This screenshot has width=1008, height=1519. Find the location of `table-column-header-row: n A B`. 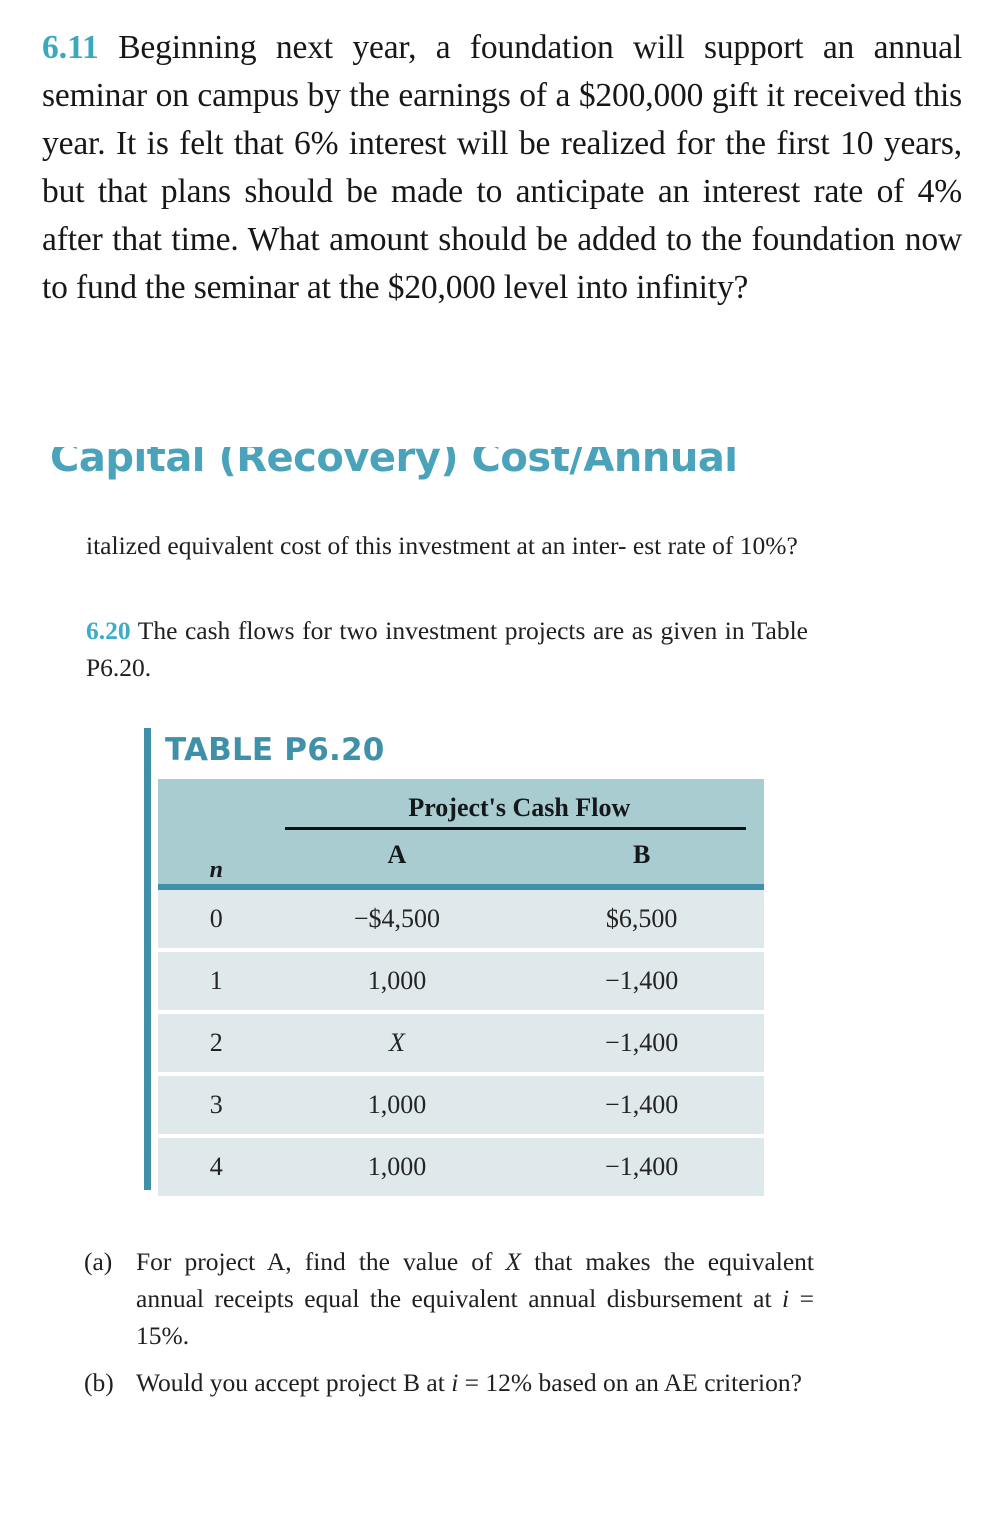

table-column-header-row: n A B is located at coordinates (461, 857).